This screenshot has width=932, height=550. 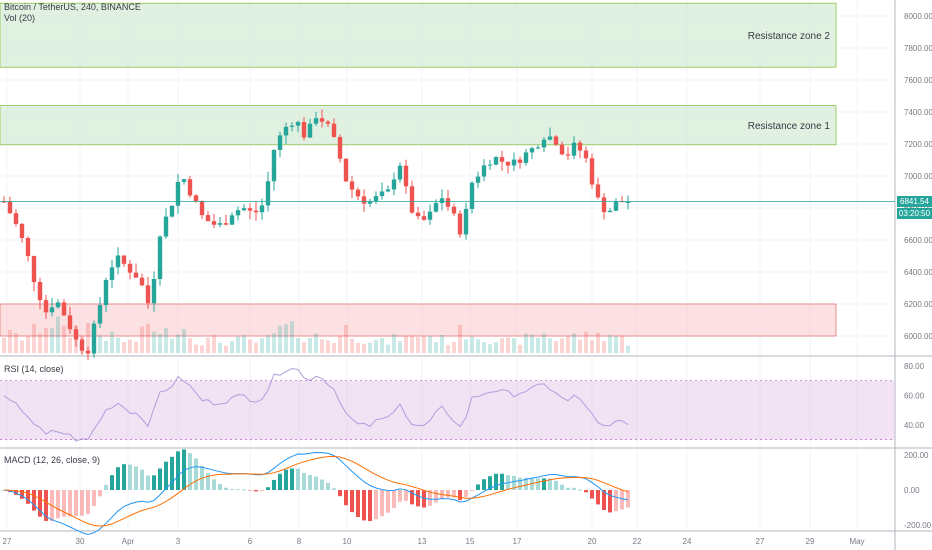 I want to click on time-axis-label: 10, so click(x=347, y=541).